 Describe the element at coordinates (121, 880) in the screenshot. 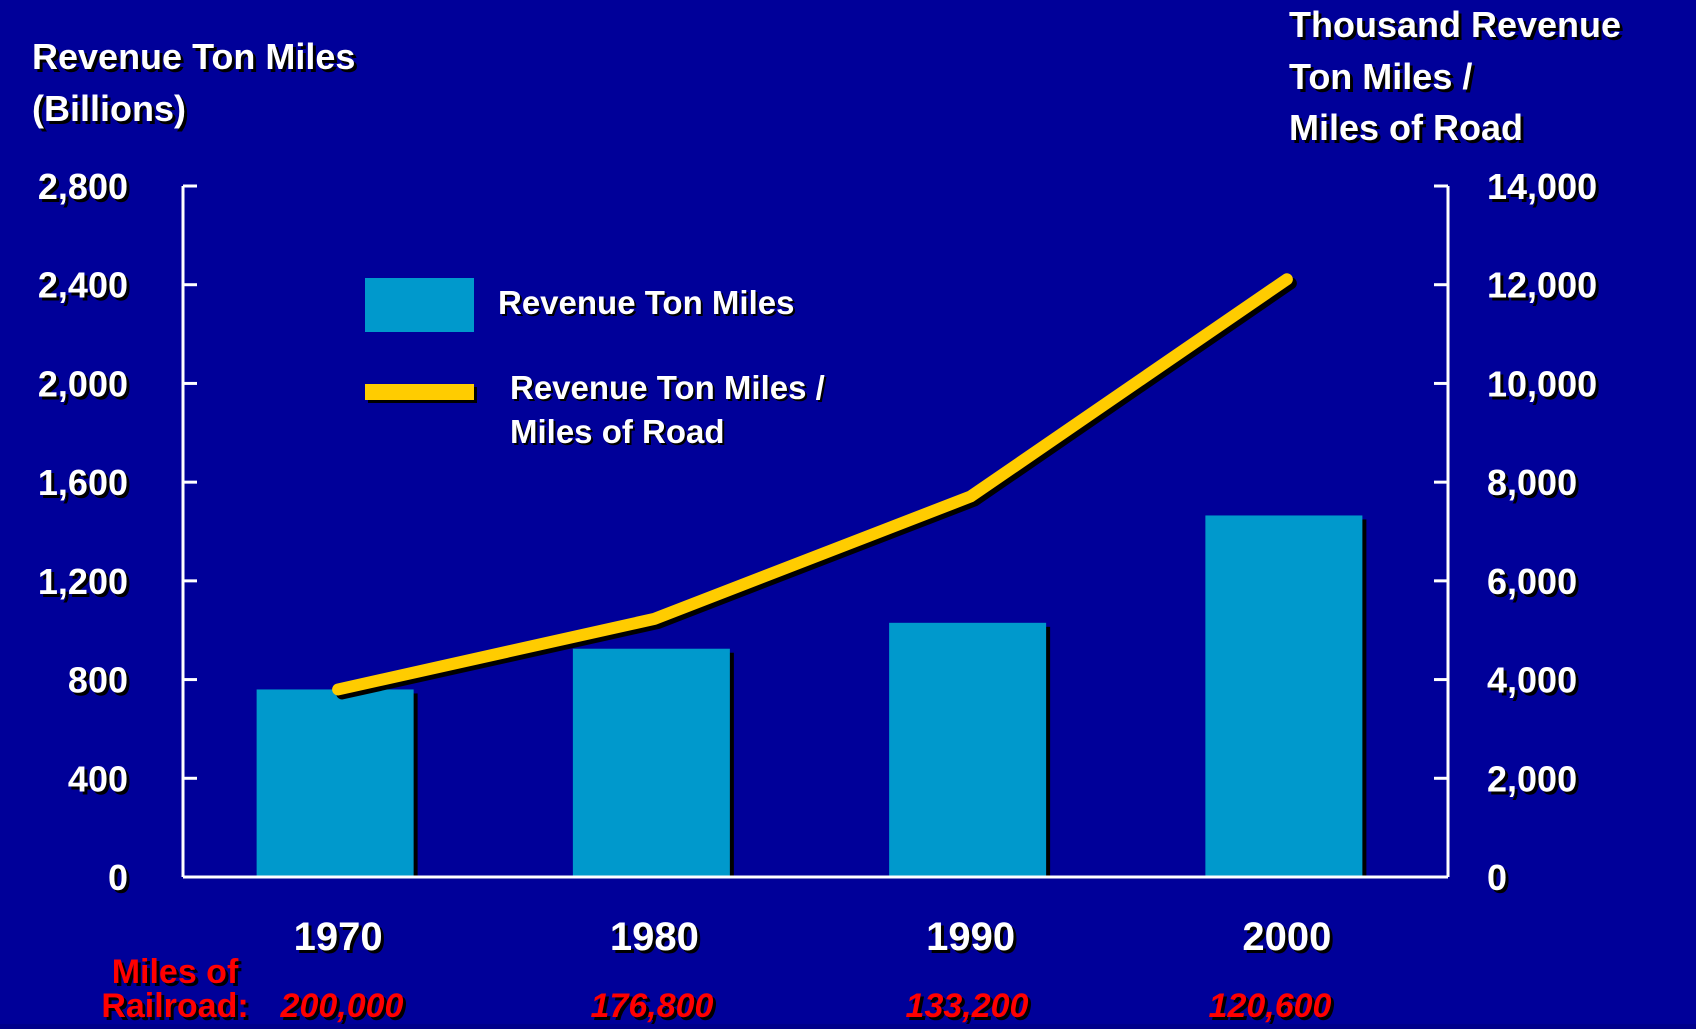

I see `left-tick-label-0-shadow: 0` at that location.